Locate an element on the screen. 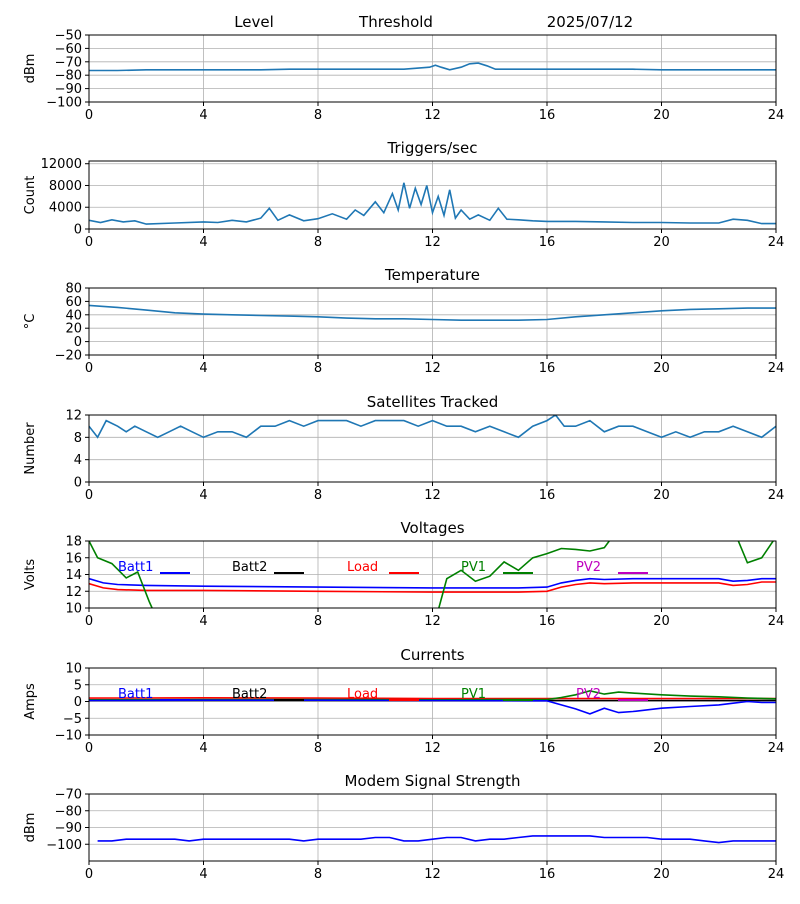  header-date: 2025/07/12 is located at coordinates (590, 22).